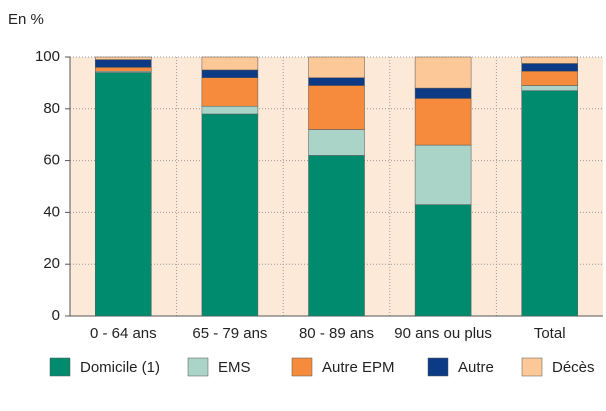 The width and height of the screenshot is (606, 411). Describe the element at coordinates (573, 367) in the screenshot. I see `legend-label: Décès` at that location.